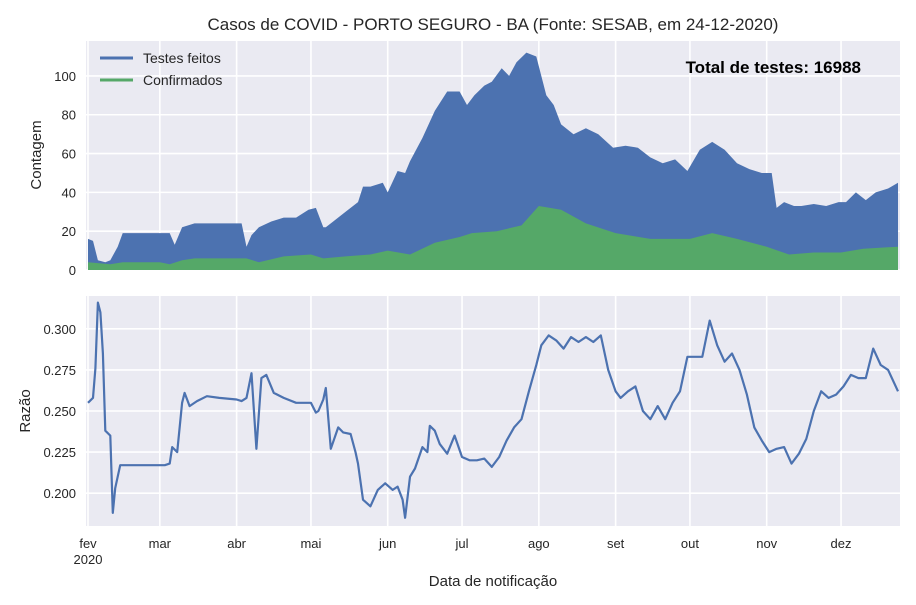  I want to click on x-tick-label: set, so click(616, 543).